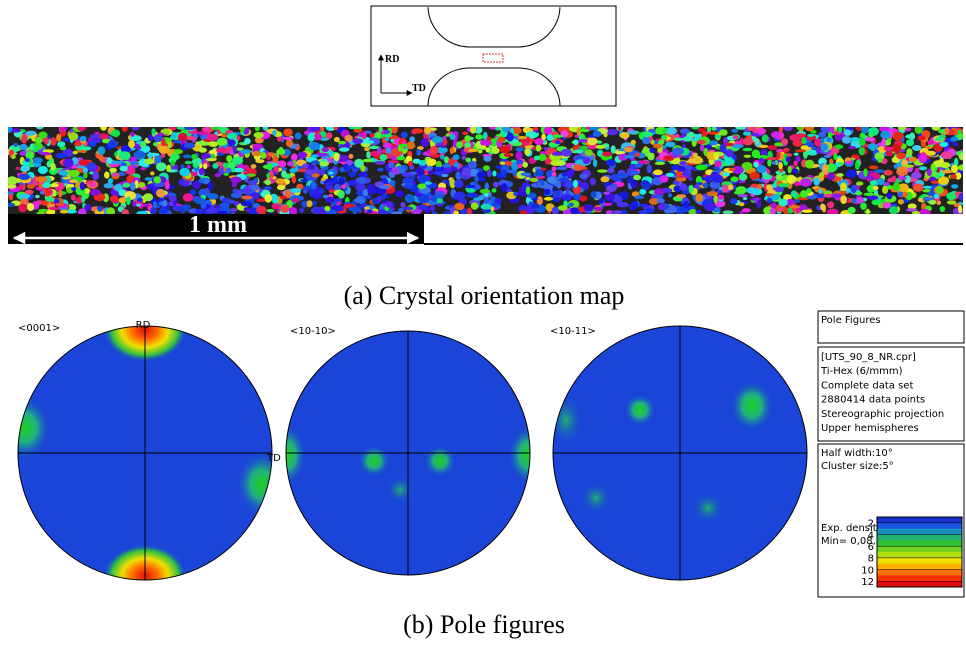  Describe the element at coordinates (867, 570) in the screenshot. I see `level-label: 10` at that location.